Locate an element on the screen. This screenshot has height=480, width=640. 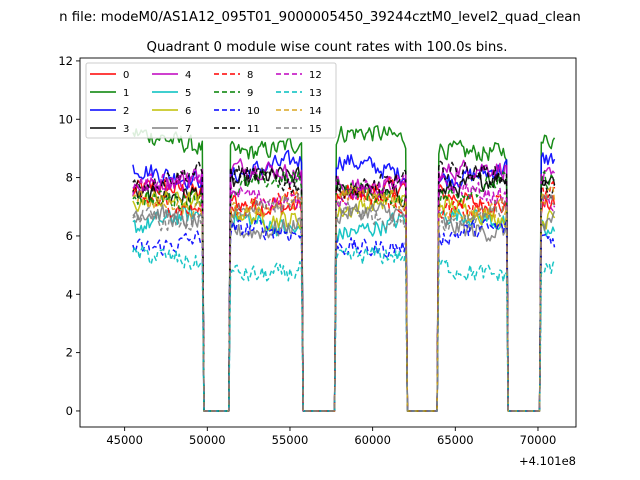
y-tick-label: 0 is located at coordinates (69, 411).